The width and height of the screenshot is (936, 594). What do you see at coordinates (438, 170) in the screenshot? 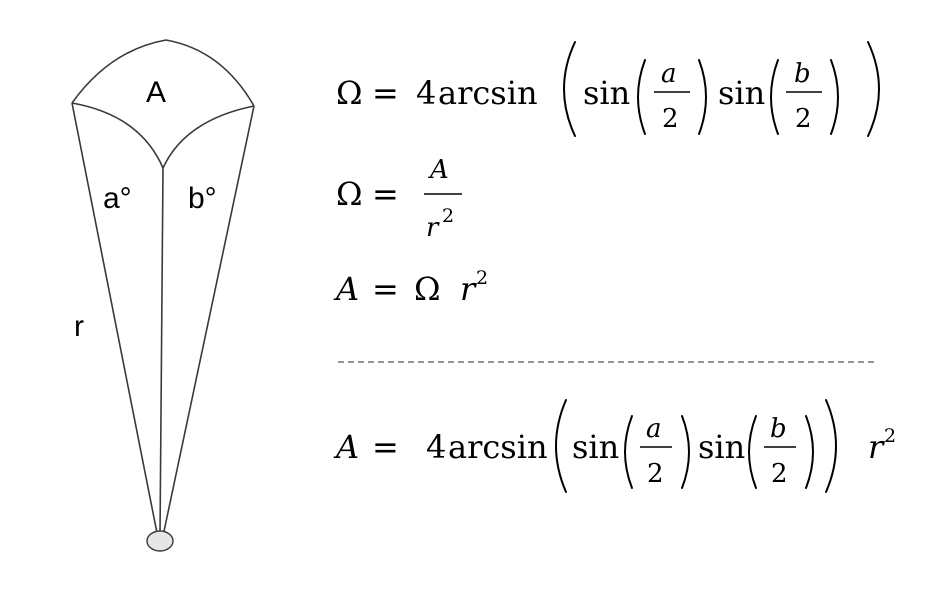
I see `numerator-area: A` at bounding box center [438, 170].